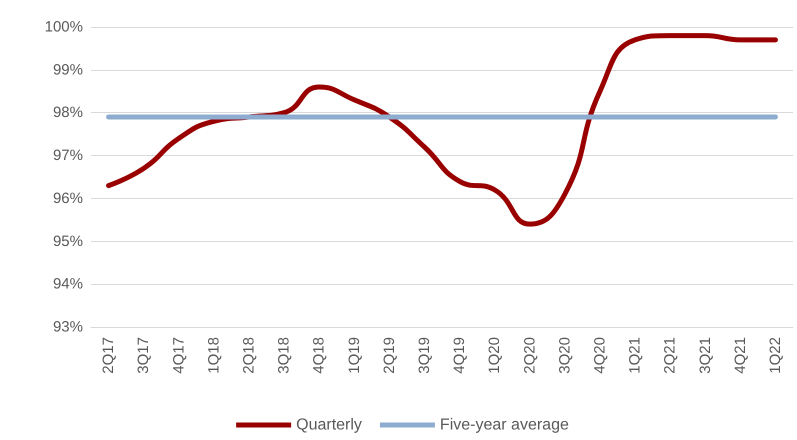 Image resolution: width=797 pixels, height=440 pixels. Describe the element at coordinates (504, 425) in the screenshot. I see `legend-label: Five-year average` at that location.